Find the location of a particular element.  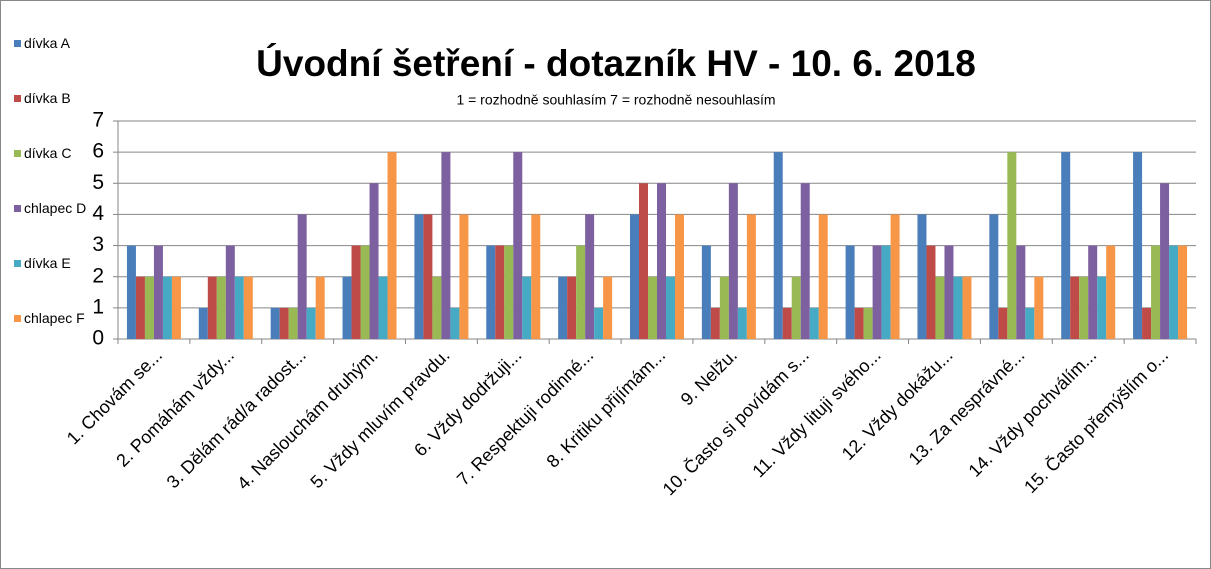

legend-label: dívka A is located at coordinates (47, 43).